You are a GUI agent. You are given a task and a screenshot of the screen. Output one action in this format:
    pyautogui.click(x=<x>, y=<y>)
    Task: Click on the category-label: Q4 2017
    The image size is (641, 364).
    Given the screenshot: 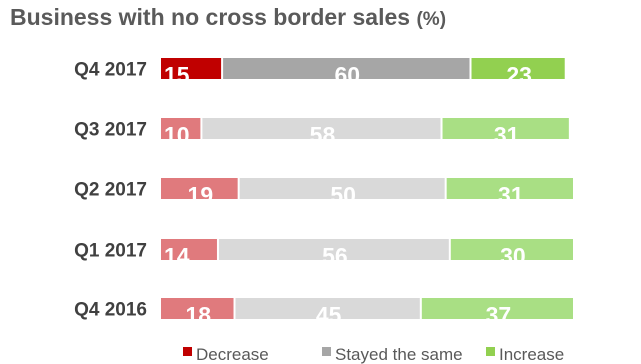 What is the action you would take?
    pyautogui.click(x=110, y=70)
    